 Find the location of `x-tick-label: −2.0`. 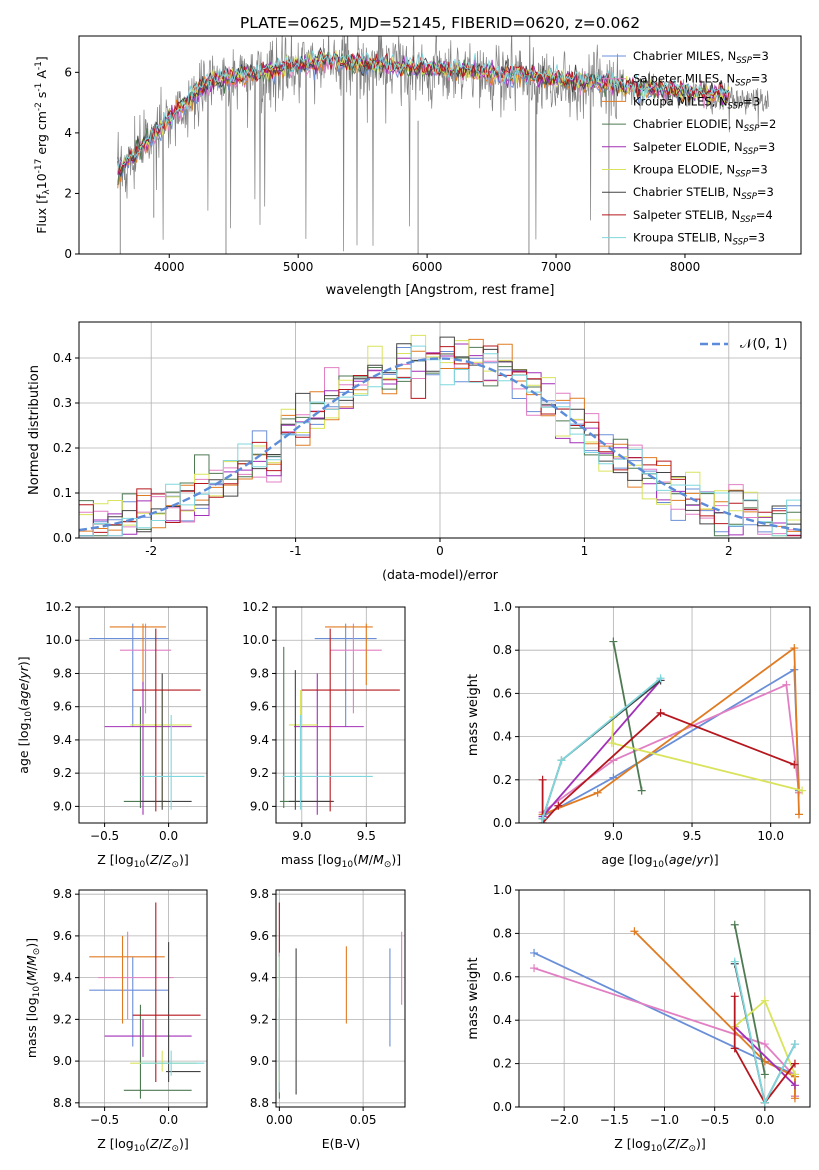

x-tick-label: −2.0 is located at coordinates (564, 1120).